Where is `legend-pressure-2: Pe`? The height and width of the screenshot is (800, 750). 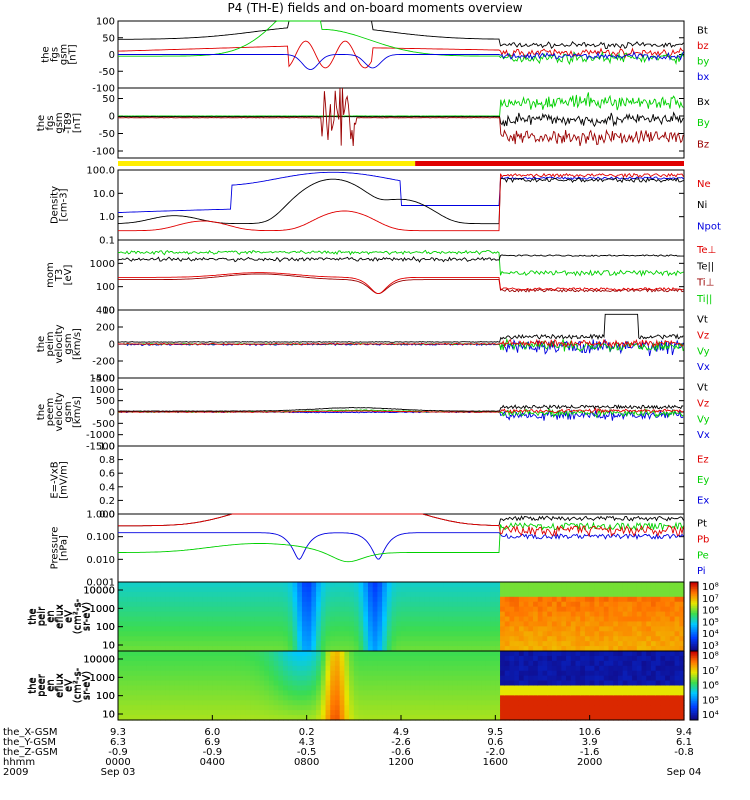
legend-pressure-2: Pe is located at coordinates (703, 555).